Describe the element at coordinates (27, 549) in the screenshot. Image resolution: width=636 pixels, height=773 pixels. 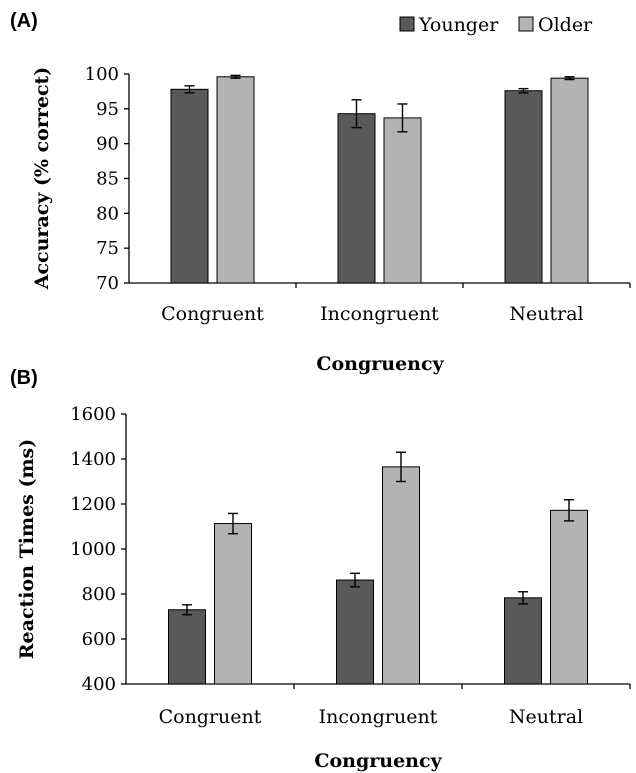
I see `y-axis-title: Reaction Times (ms)` at that location.